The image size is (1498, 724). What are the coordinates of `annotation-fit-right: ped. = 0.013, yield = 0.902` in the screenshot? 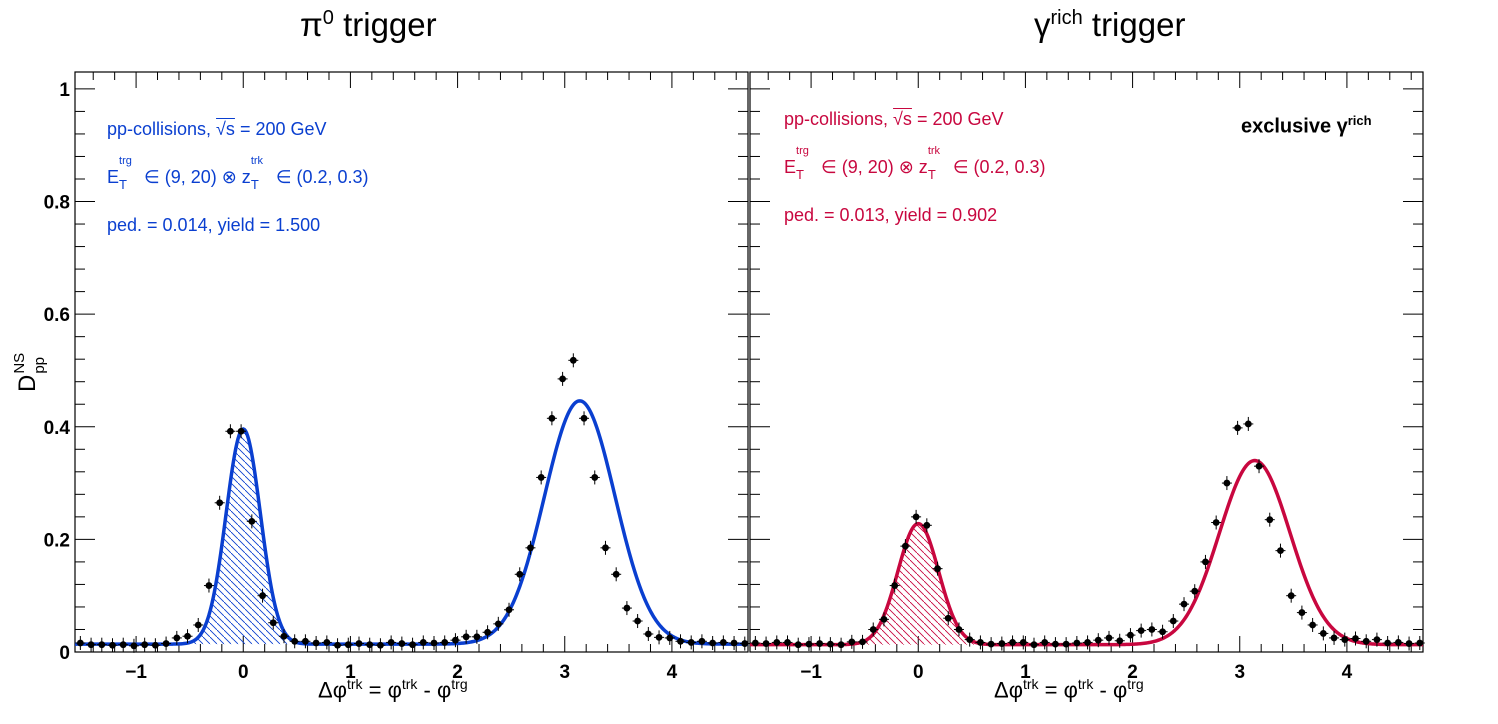 It's located at (891, 215).